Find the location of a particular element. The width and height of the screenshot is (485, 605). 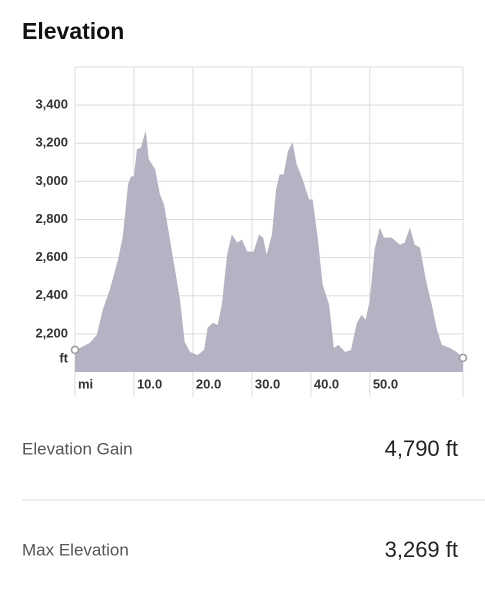

x-tick-label: 10.0 is located at coordinates (149, 383).